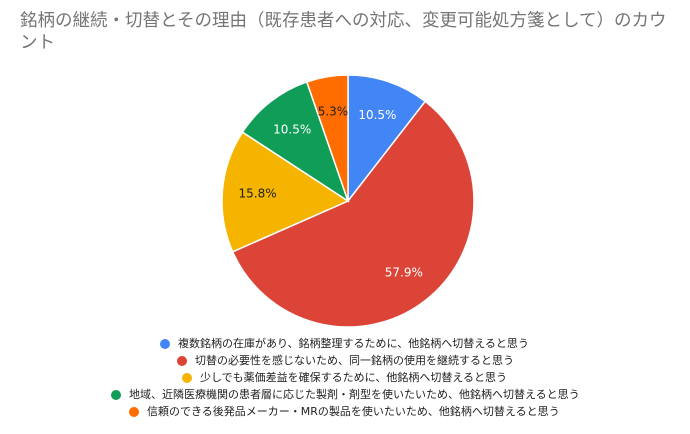 This screenshot has height=434, width=690. Describe the element at coordinates (343, 32) in the screenshot. I see `chart-title: 銘柄の継続・切替とその理由（既存患者への対応、変更可能処方箋として）のカウント` at that location.